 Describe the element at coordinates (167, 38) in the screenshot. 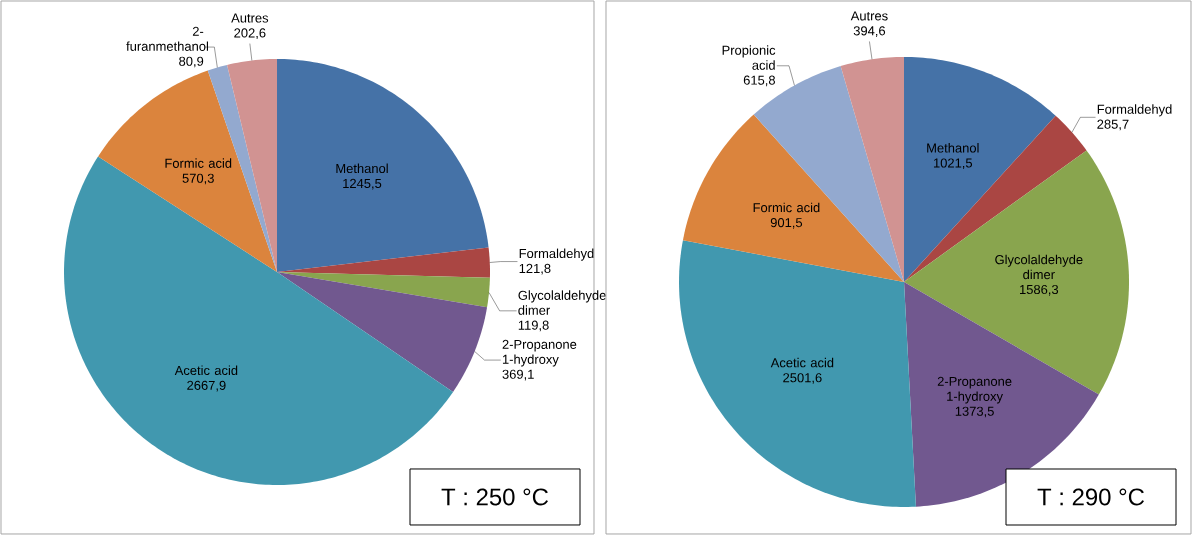

I see `slice-label: 2-furanmethanol` at that location.